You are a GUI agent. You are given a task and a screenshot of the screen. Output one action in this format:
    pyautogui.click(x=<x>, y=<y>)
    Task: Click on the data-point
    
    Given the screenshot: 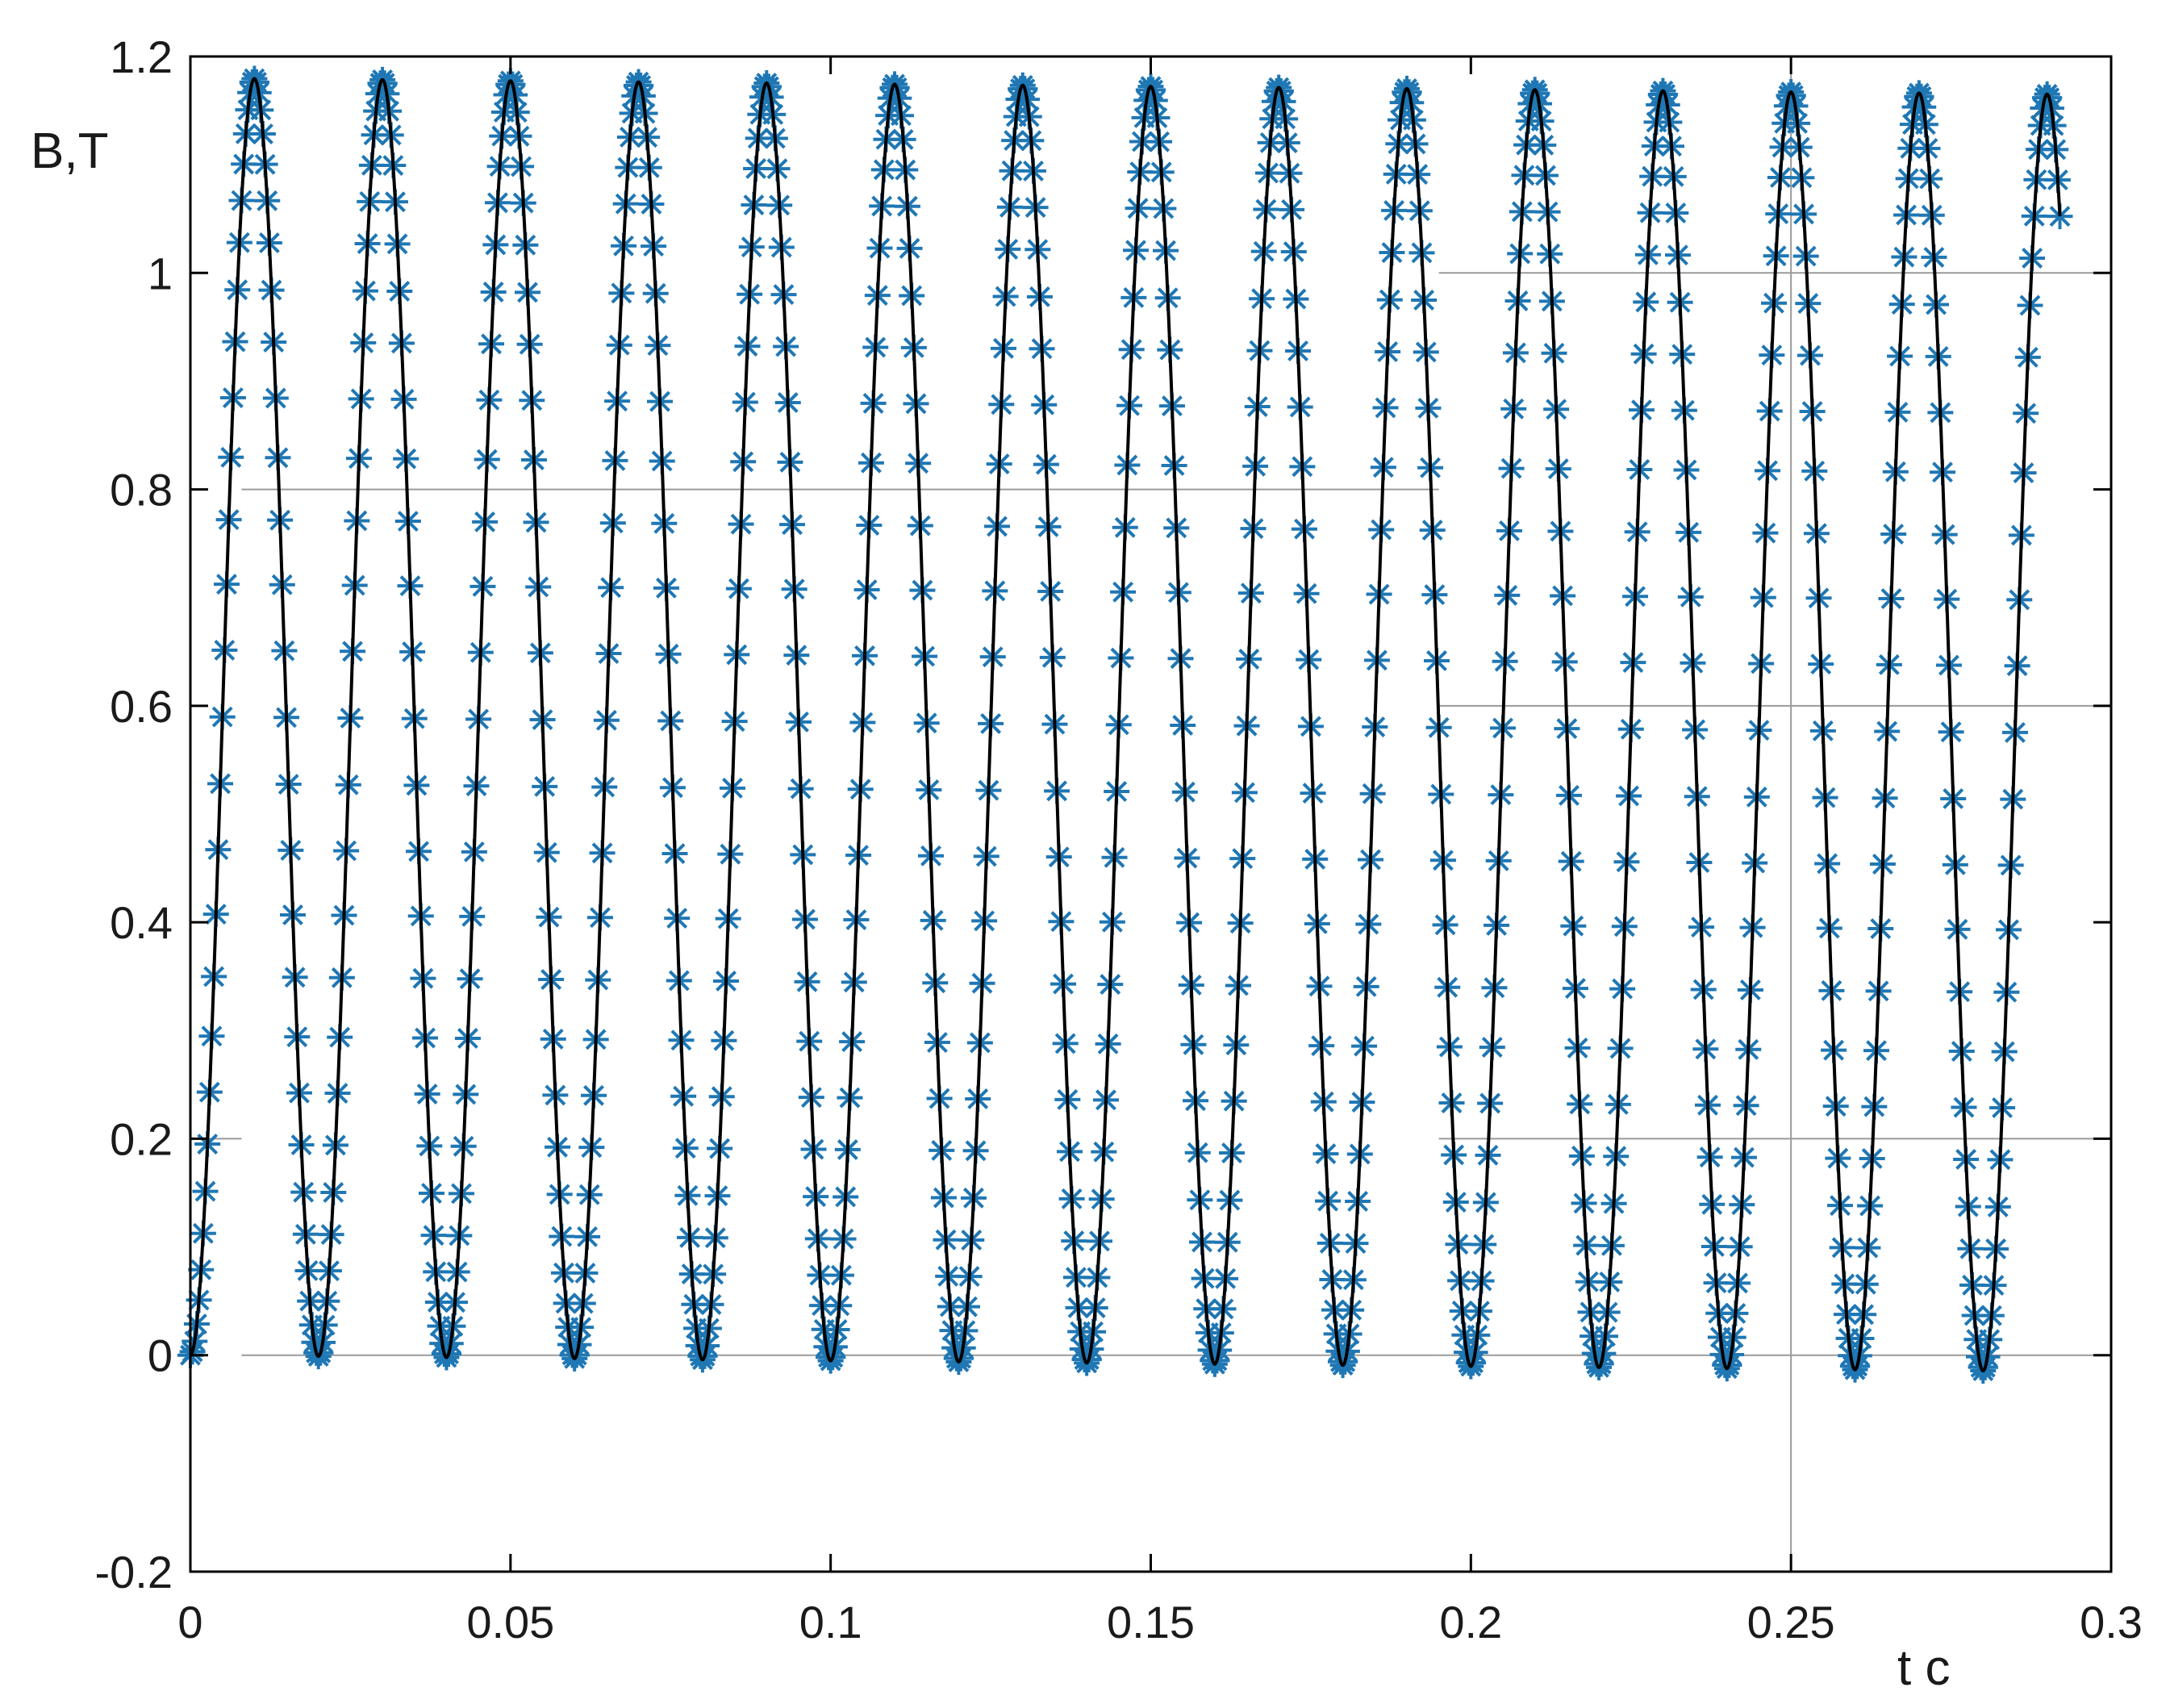 What is the action you would take?
    pyautogui.click(x=2060, y=216)
    